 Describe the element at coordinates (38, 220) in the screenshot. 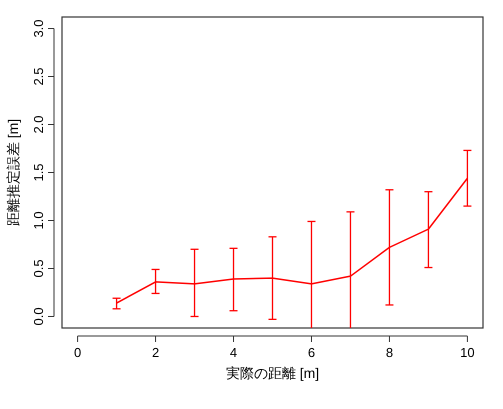

I see `y-tick-label: 1.0` at that location.